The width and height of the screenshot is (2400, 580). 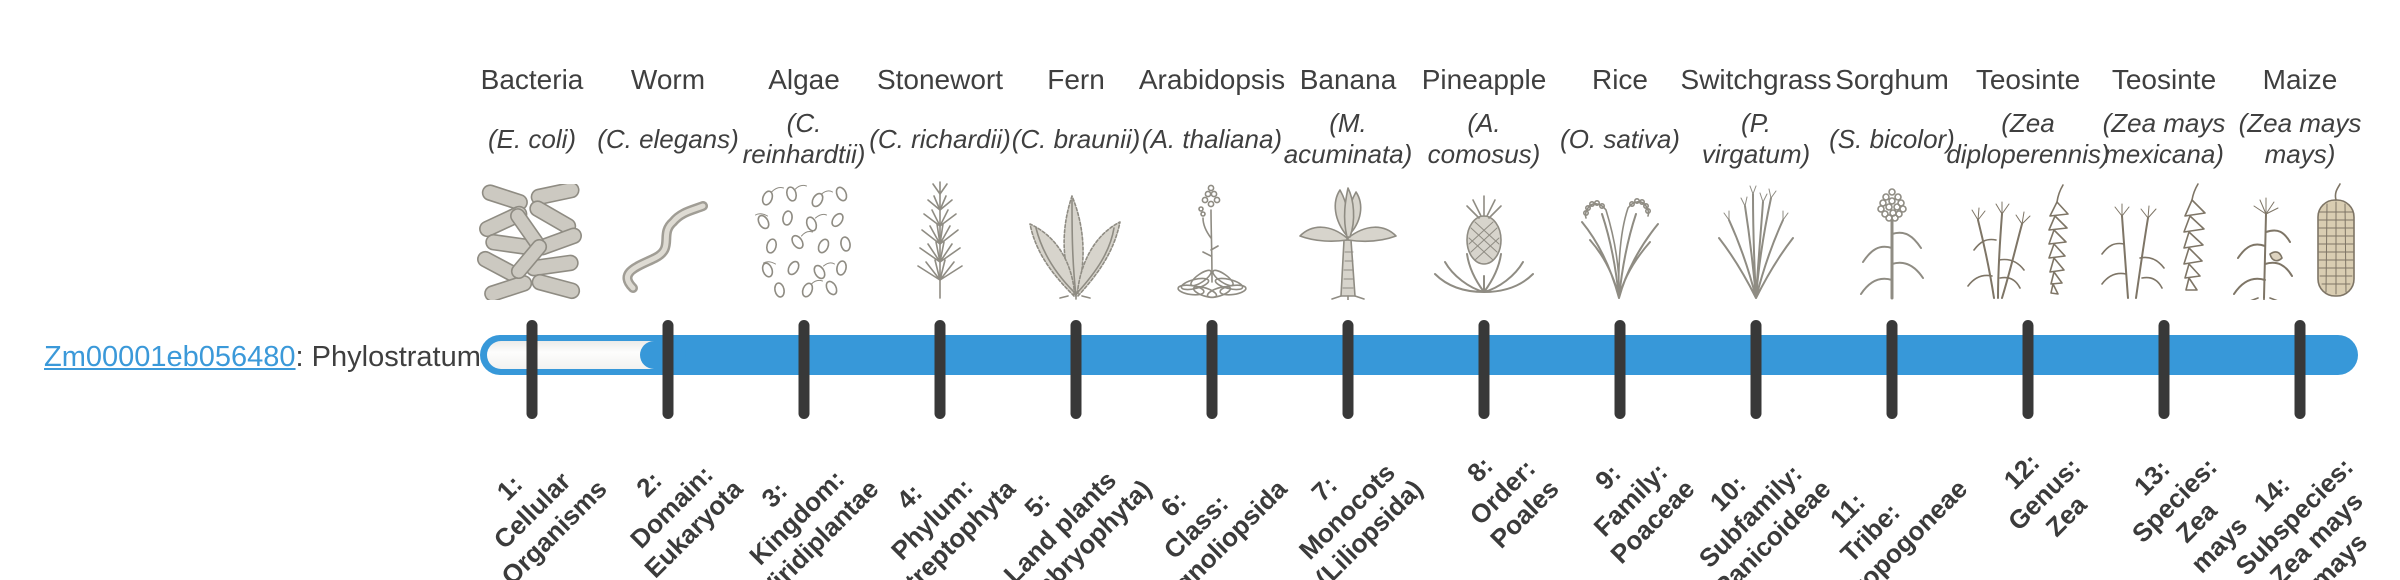 I want to click on organism-name: Arabidopsis, so click(x=1212, y=79).